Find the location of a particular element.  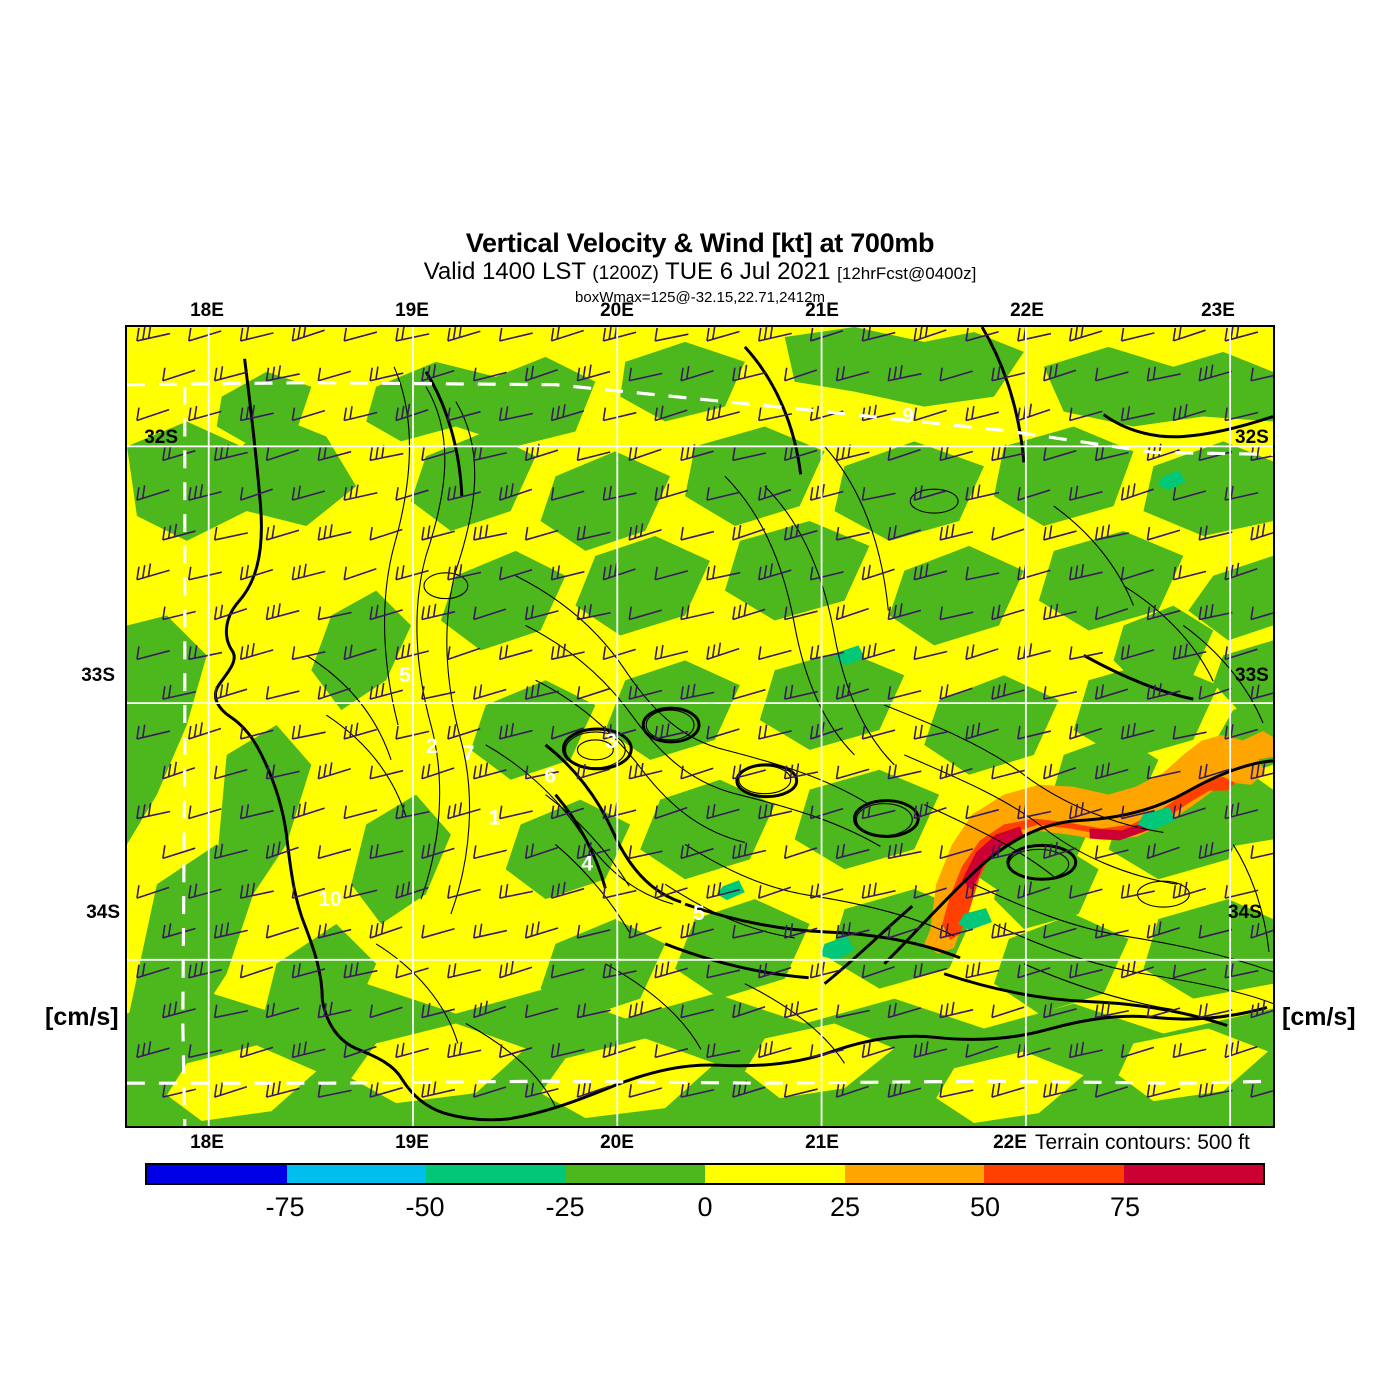

boxwmax-annotation: boxWmax=125@-32.15,22.71,2412m is located at coordinates (700, 297).